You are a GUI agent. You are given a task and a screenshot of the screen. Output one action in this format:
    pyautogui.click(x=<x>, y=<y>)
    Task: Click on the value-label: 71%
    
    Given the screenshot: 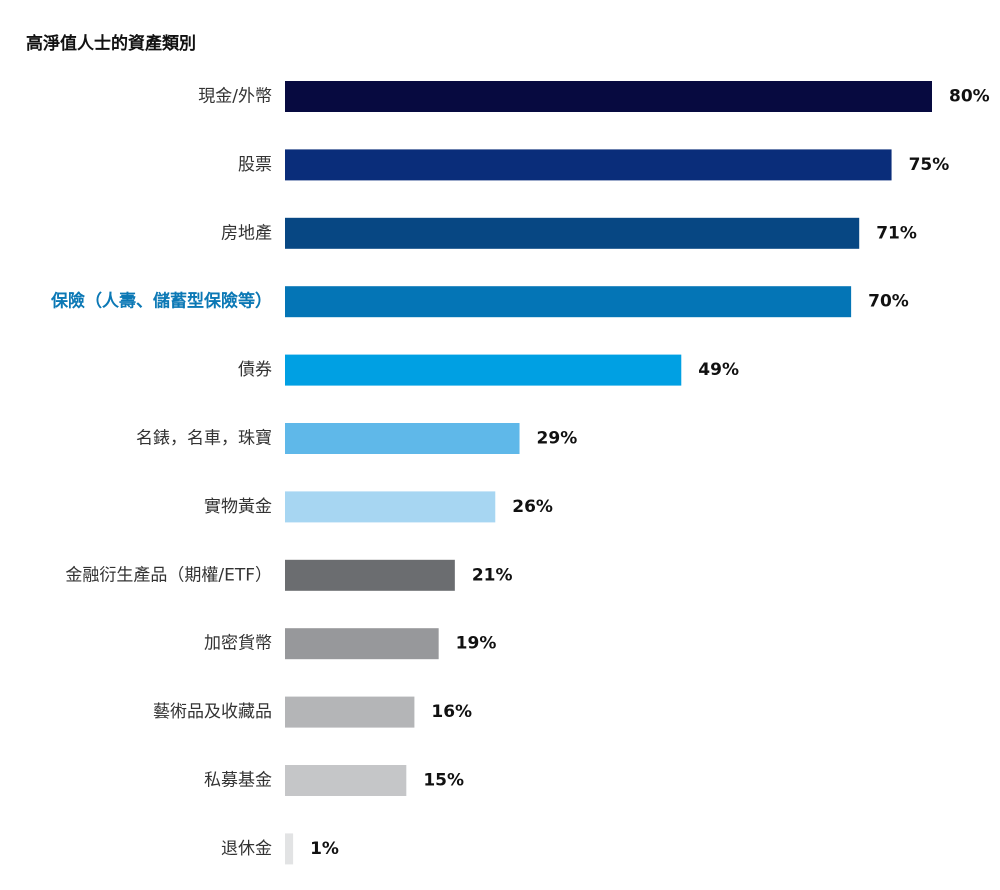 What is the action you would take?
    pyautogui.click(x=896, y=233)
    